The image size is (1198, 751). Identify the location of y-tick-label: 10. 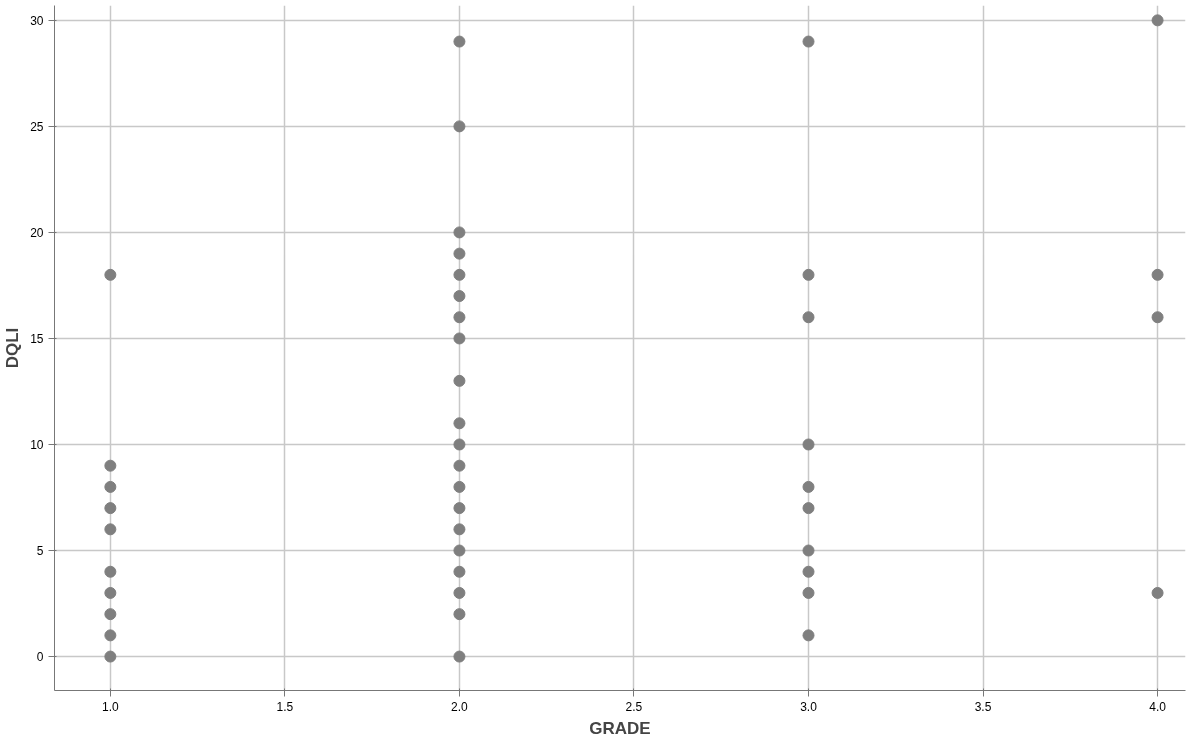
(37, 444).